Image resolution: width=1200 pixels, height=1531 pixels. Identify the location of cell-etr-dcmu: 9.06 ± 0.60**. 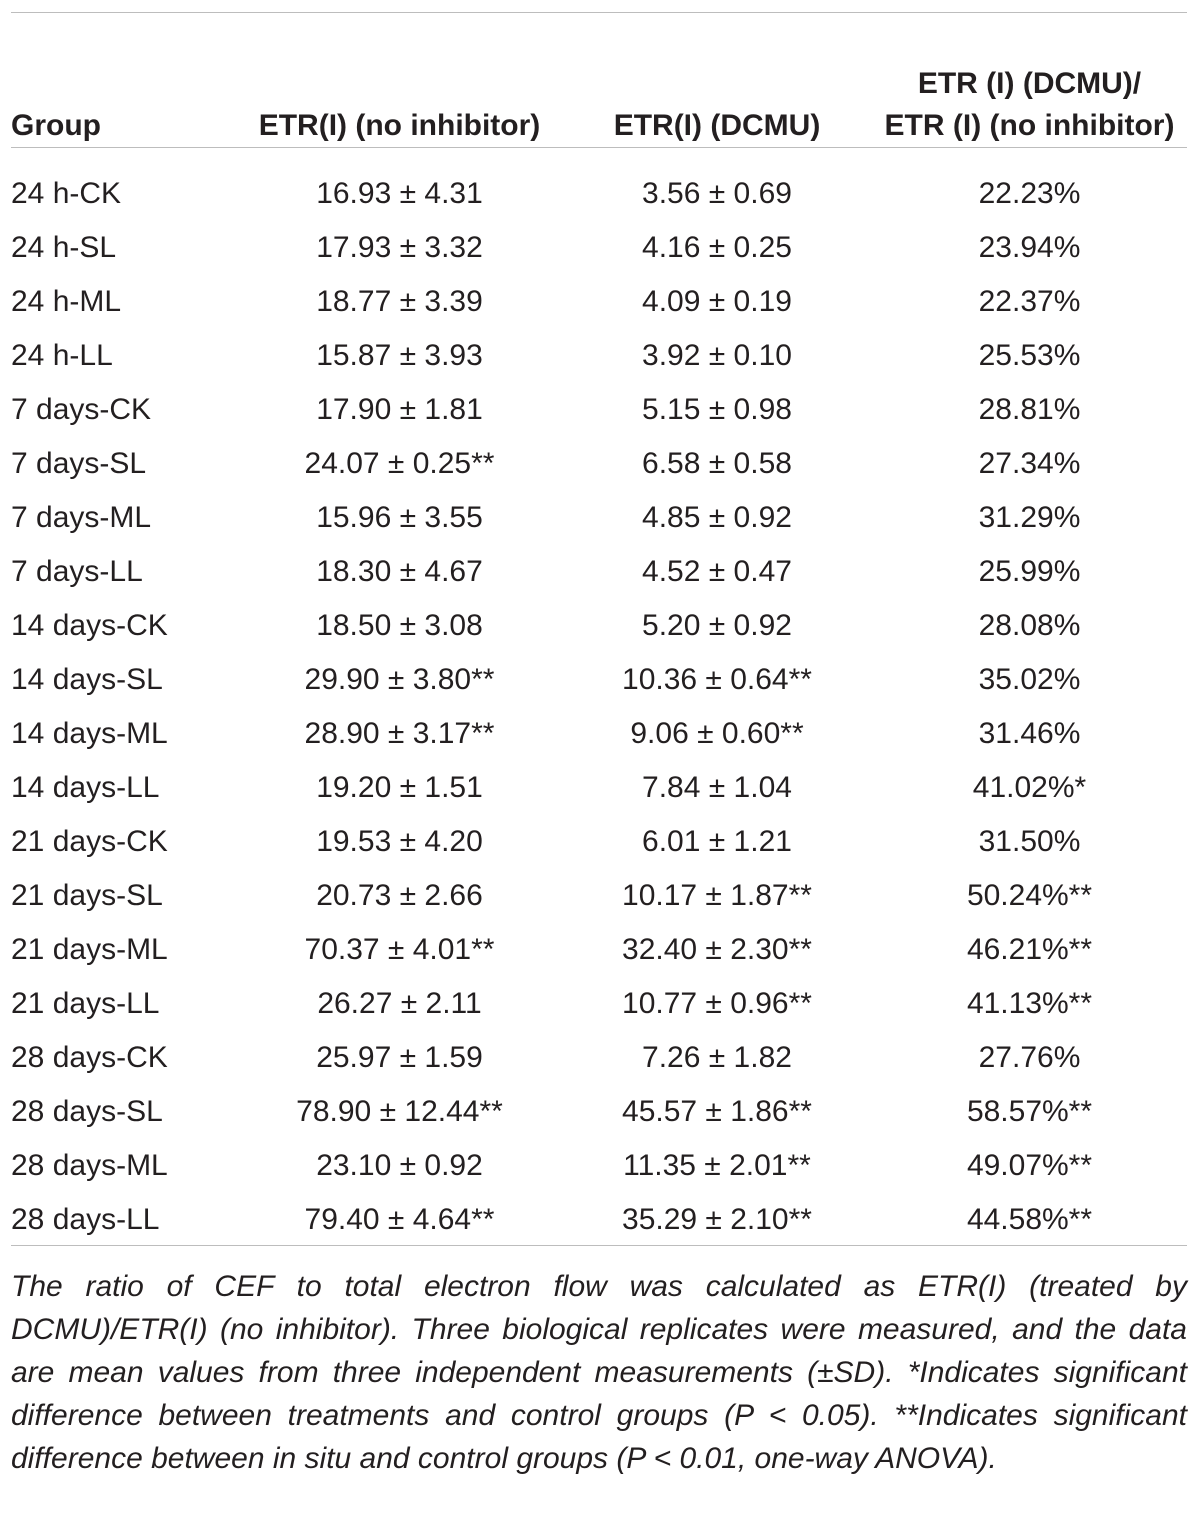
(717, 733).